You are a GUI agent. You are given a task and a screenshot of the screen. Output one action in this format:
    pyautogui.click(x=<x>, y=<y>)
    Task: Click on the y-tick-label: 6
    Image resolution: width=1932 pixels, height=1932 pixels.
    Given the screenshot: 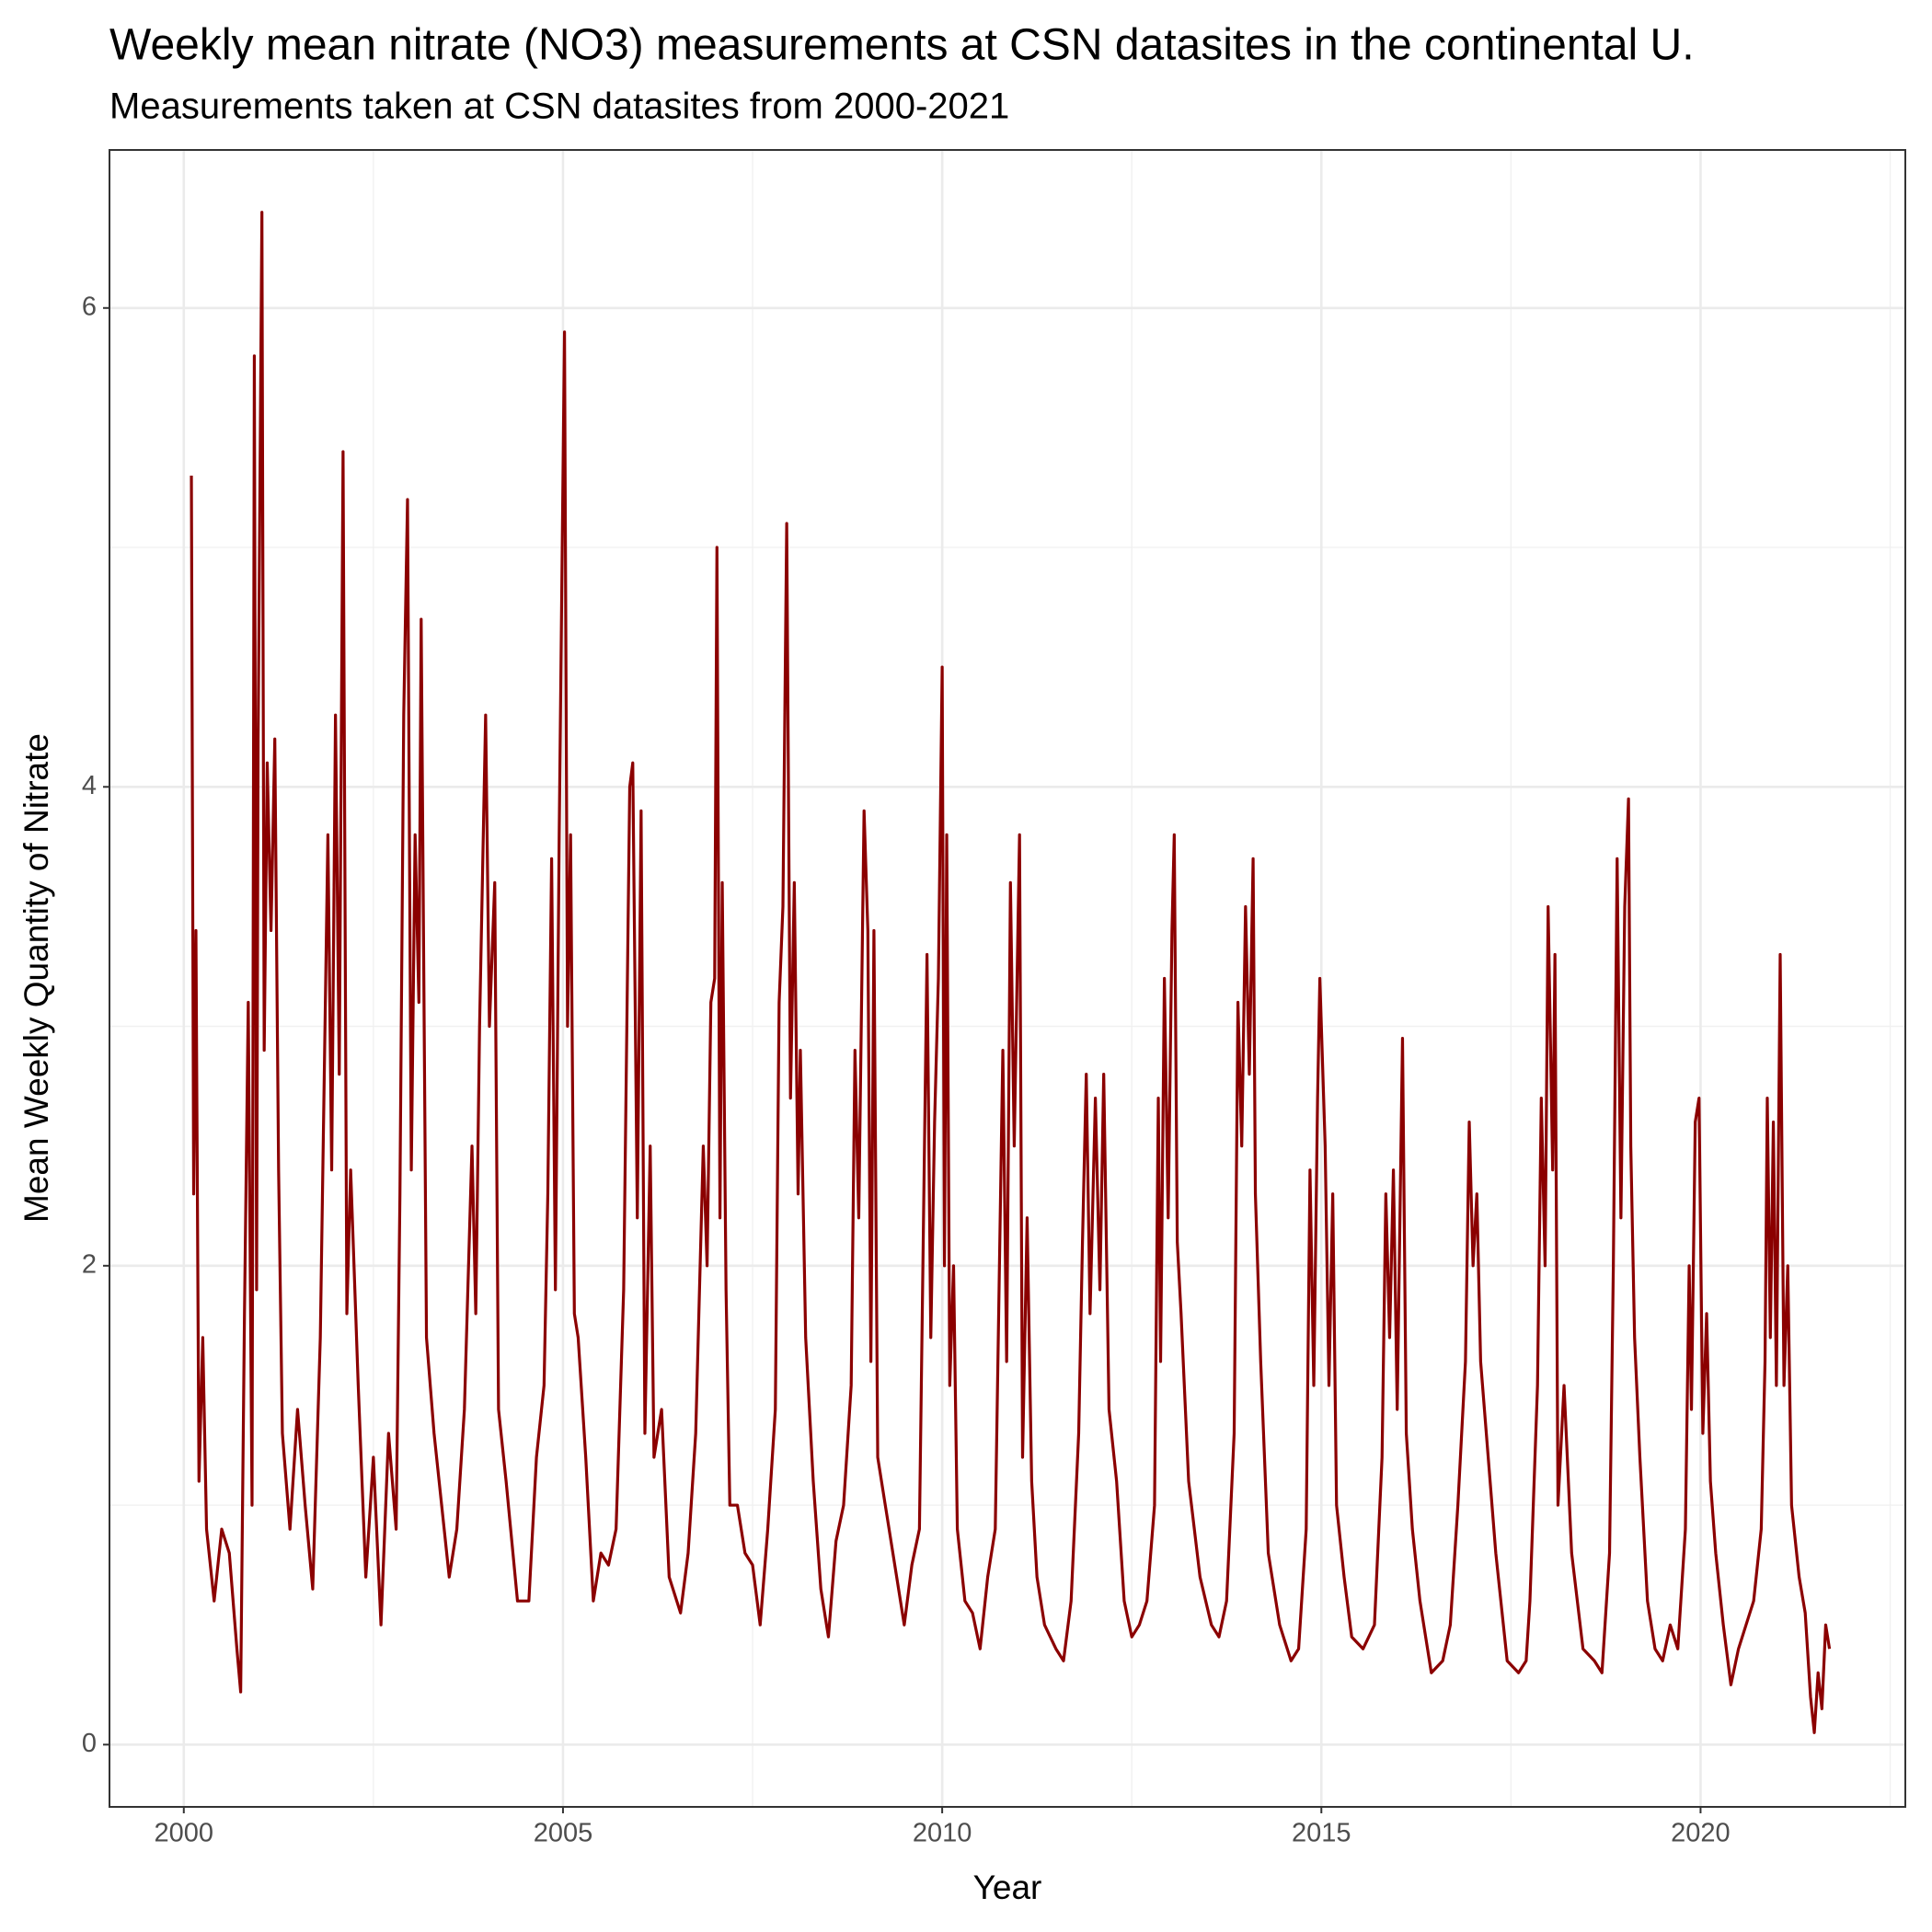 What is the action you would take?
    pyautogui.click(x=89, y=306)
    